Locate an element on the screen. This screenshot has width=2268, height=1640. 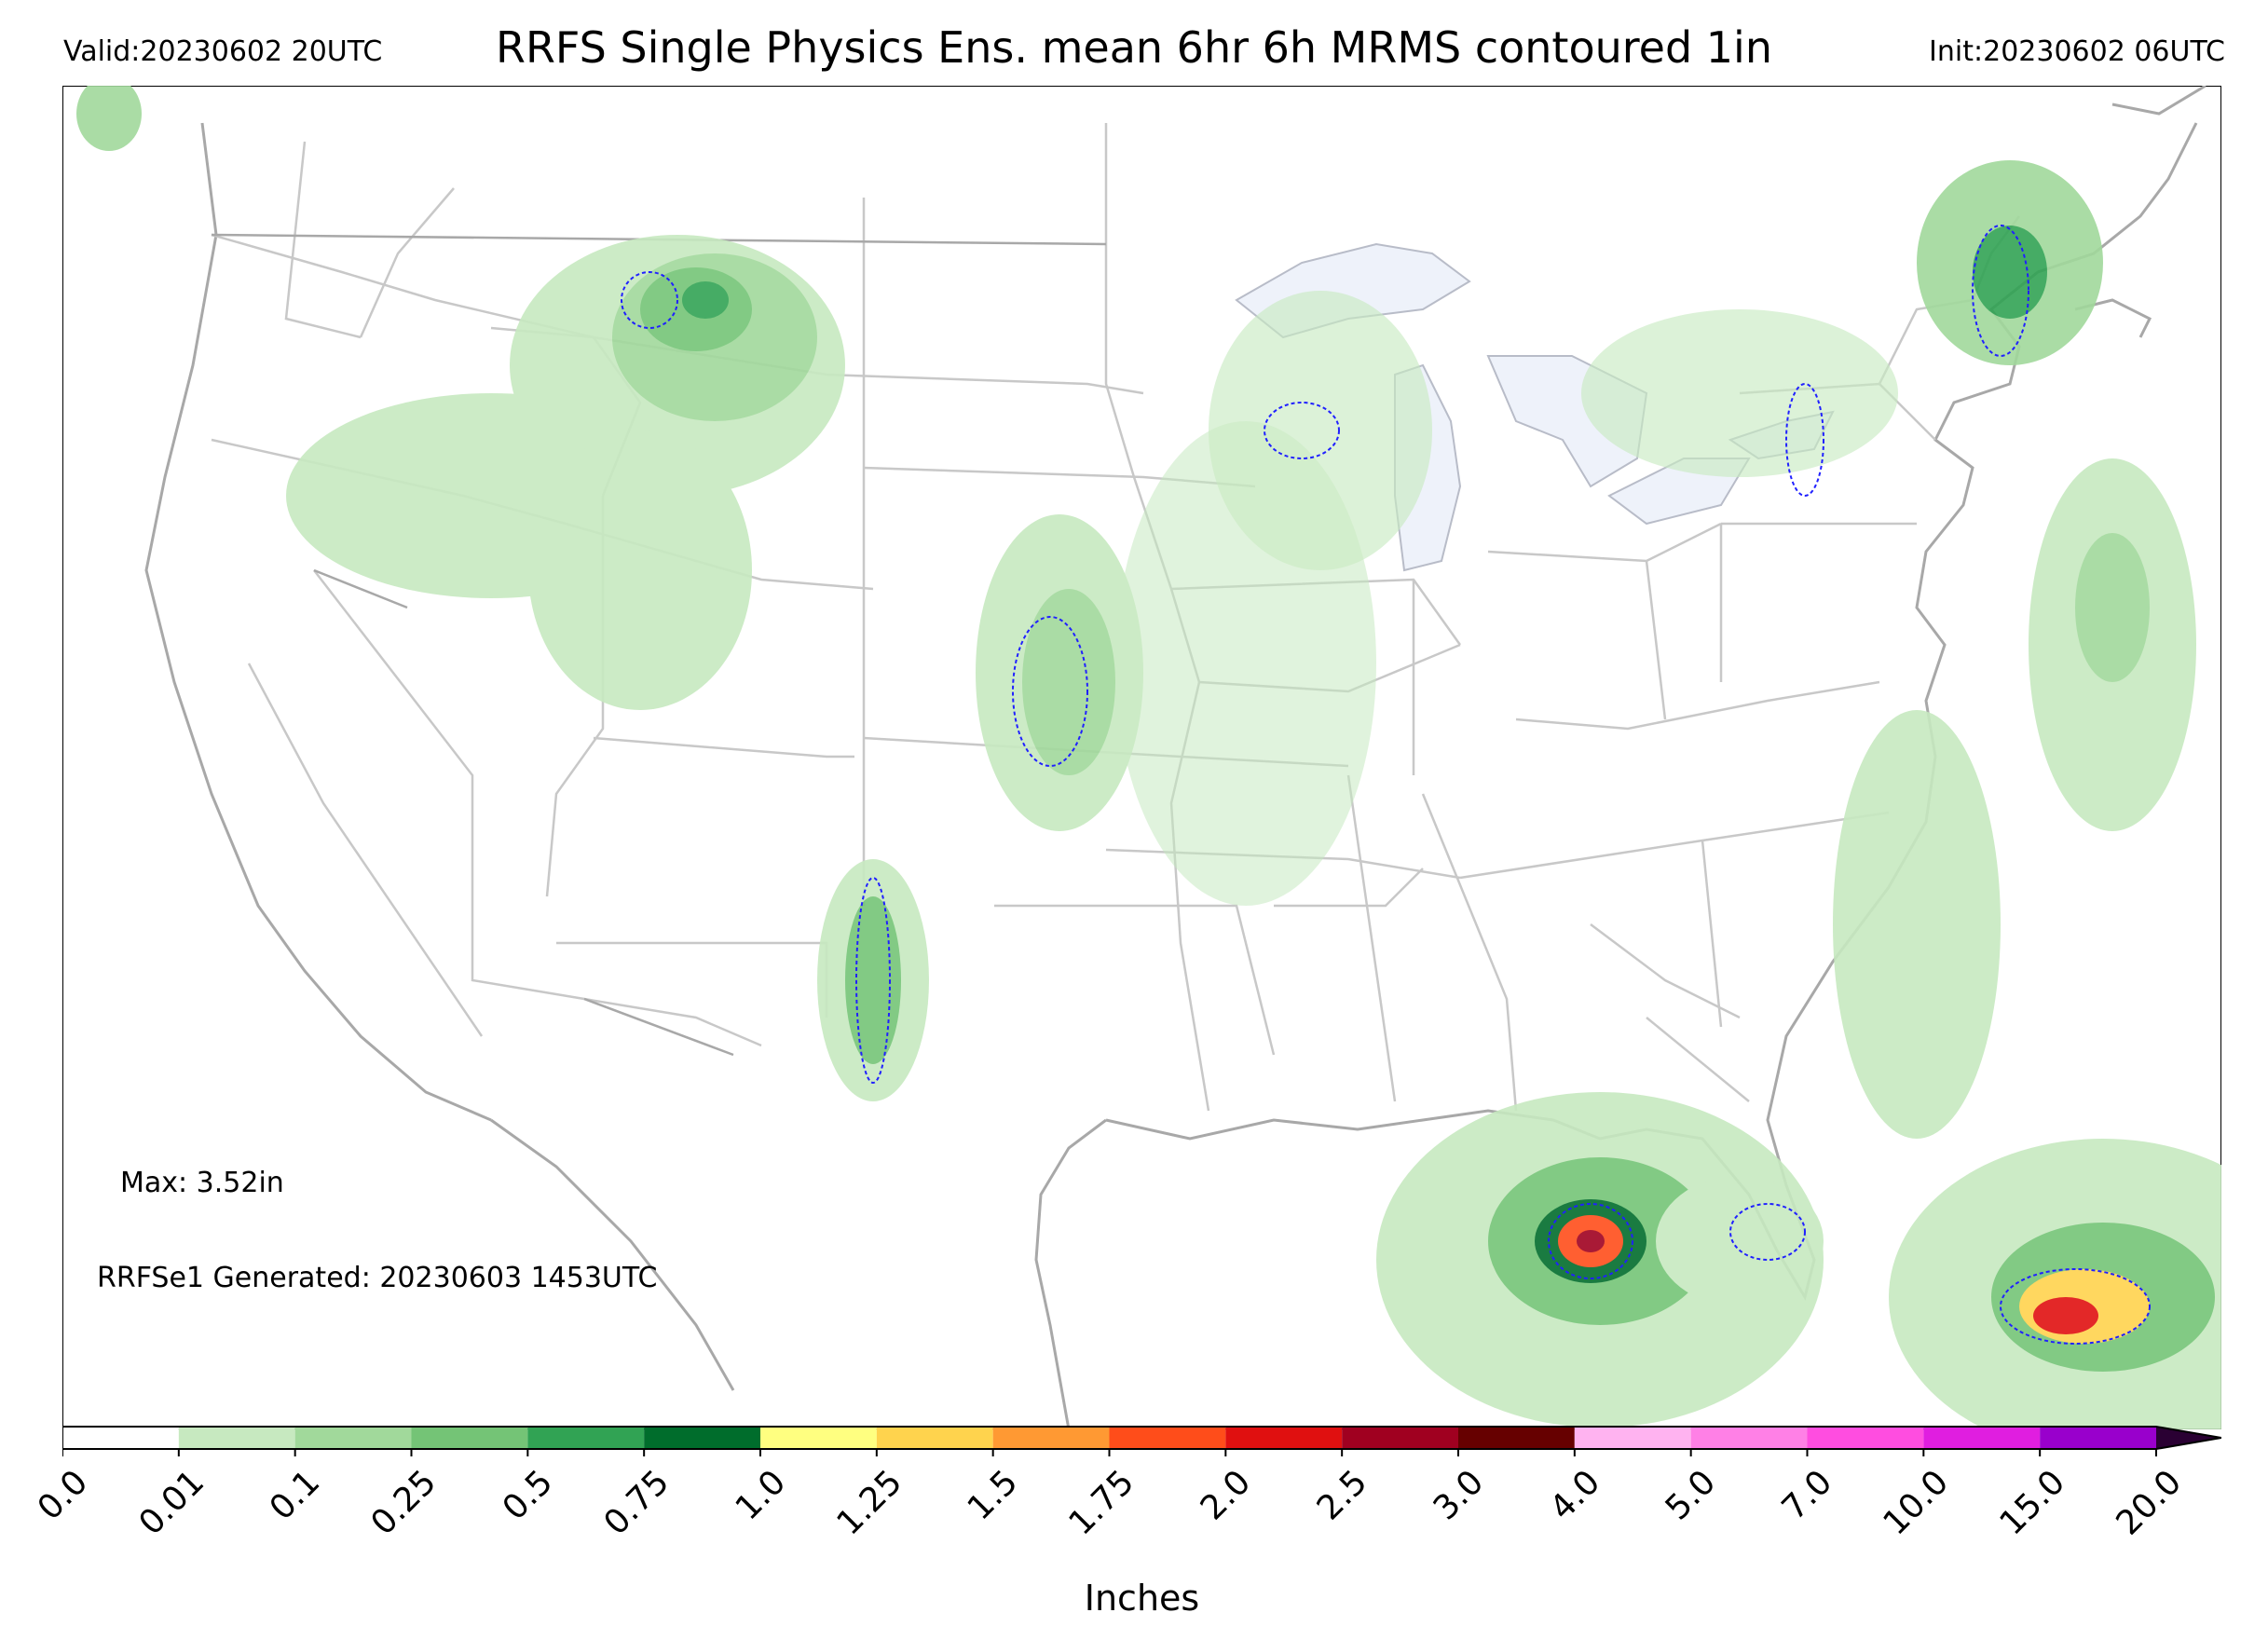
colorbar-tick-label: 2.5 is located at coordinates (1342, 1495).